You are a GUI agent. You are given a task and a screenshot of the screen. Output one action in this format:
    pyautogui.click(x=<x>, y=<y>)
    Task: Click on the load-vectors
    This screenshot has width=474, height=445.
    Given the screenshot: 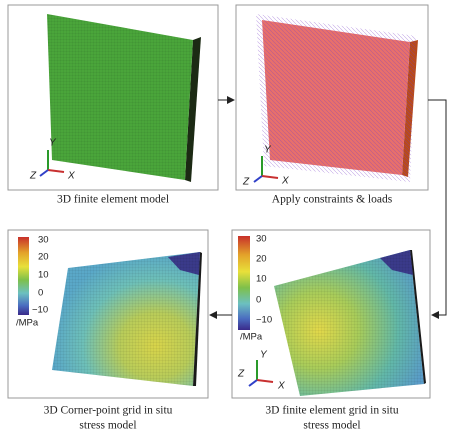 What is the action you would take?
    pyautogui.click(x=336, y=98)
    